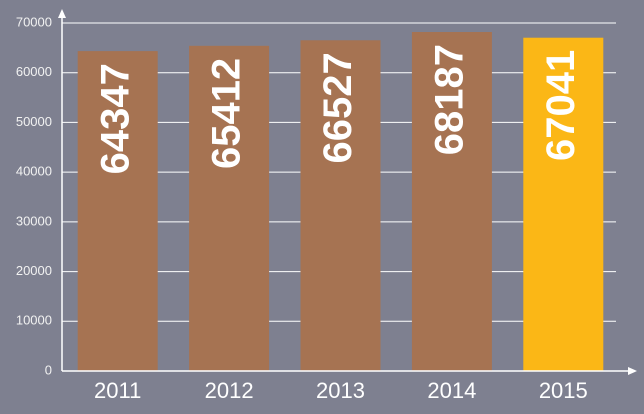 The width and height of the screenshot is (644, 414). Describe the element at coordinates (449, 99) in the screenshot. I see `value-label: 68187` at that location.